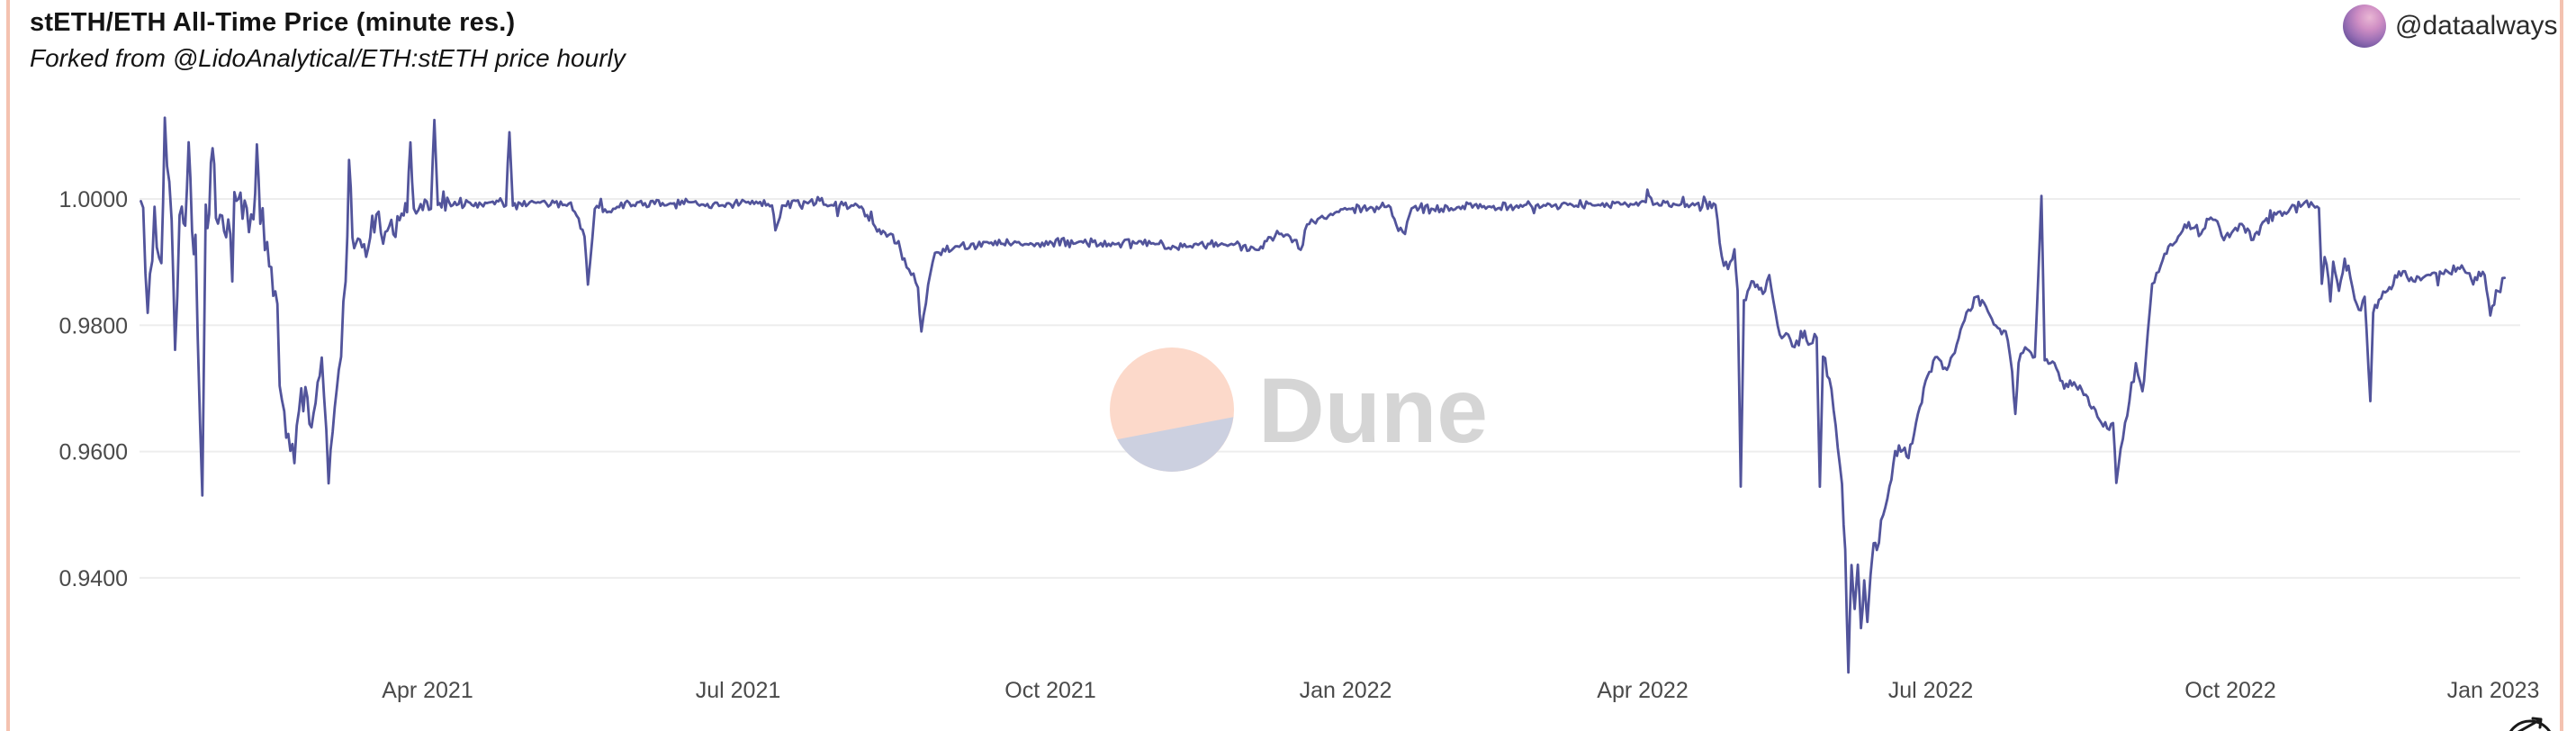  I want to click on x-axis-tick-label: Apr 2022, so click(1642, 690).